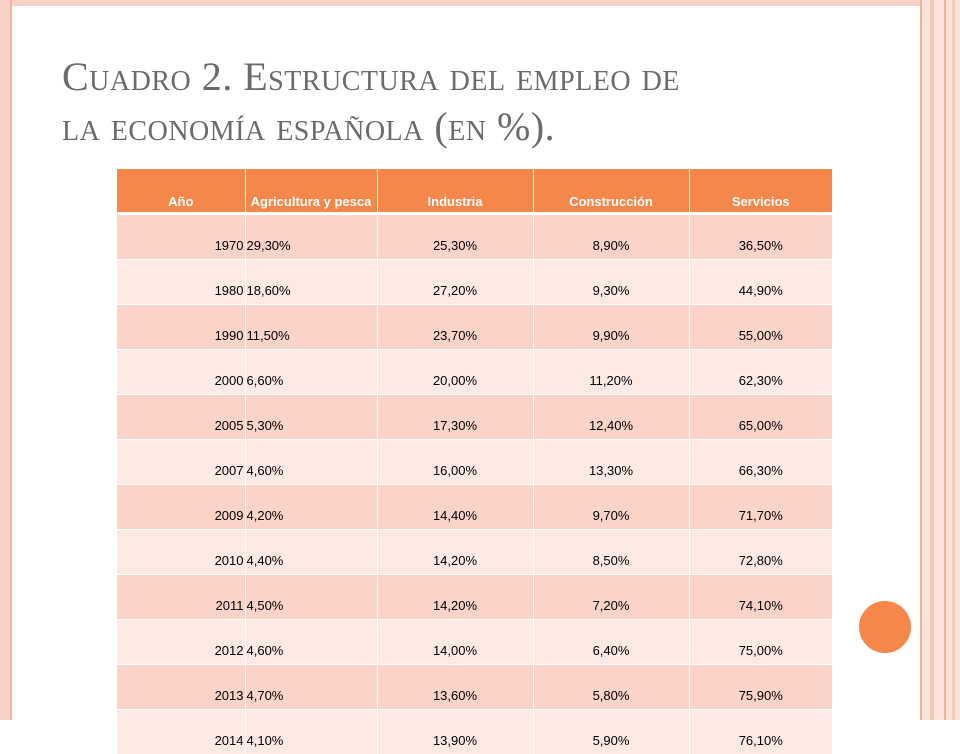 This screenshot has width=960, height=754. Describe the element at coordinates (311, 687) in the screenshot. I see `table-cell-agri: 4,70%` at that location.